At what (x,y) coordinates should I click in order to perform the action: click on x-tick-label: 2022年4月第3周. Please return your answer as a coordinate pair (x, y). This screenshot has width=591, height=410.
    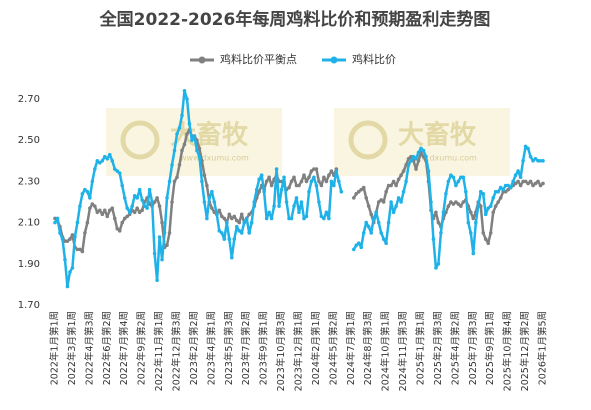
    Looking at the image, I should click on (89, 348).